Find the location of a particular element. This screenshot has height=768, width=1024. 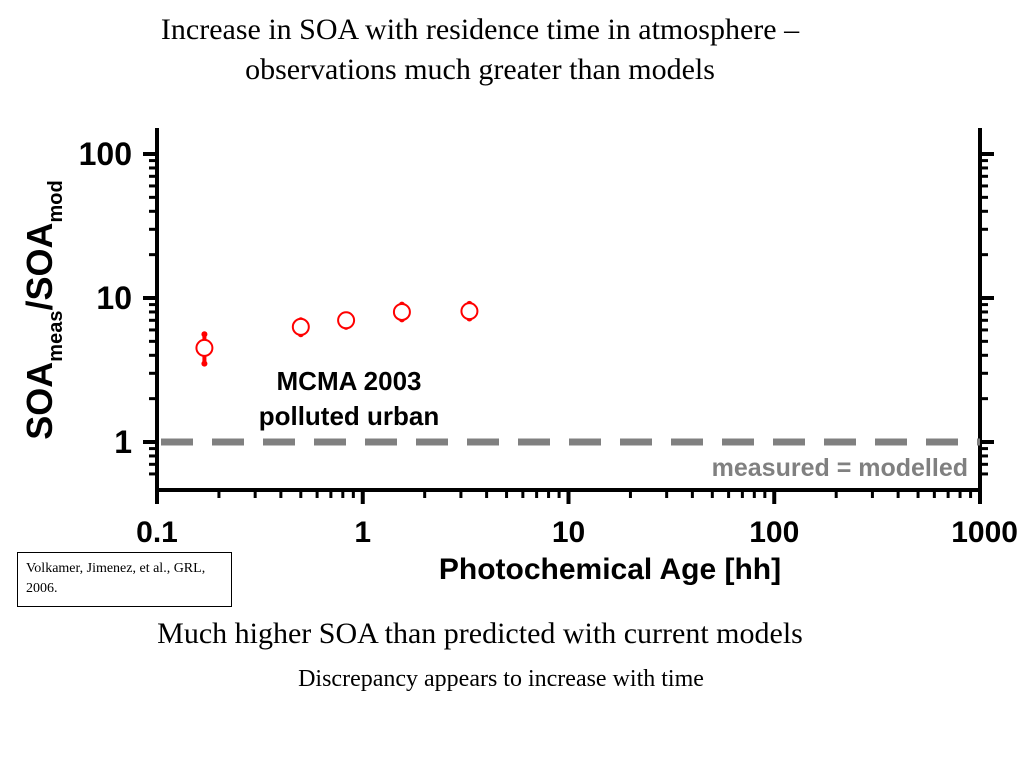

x-axis-label: Photochemical Age [hh] is located at coordinates (610, 569).